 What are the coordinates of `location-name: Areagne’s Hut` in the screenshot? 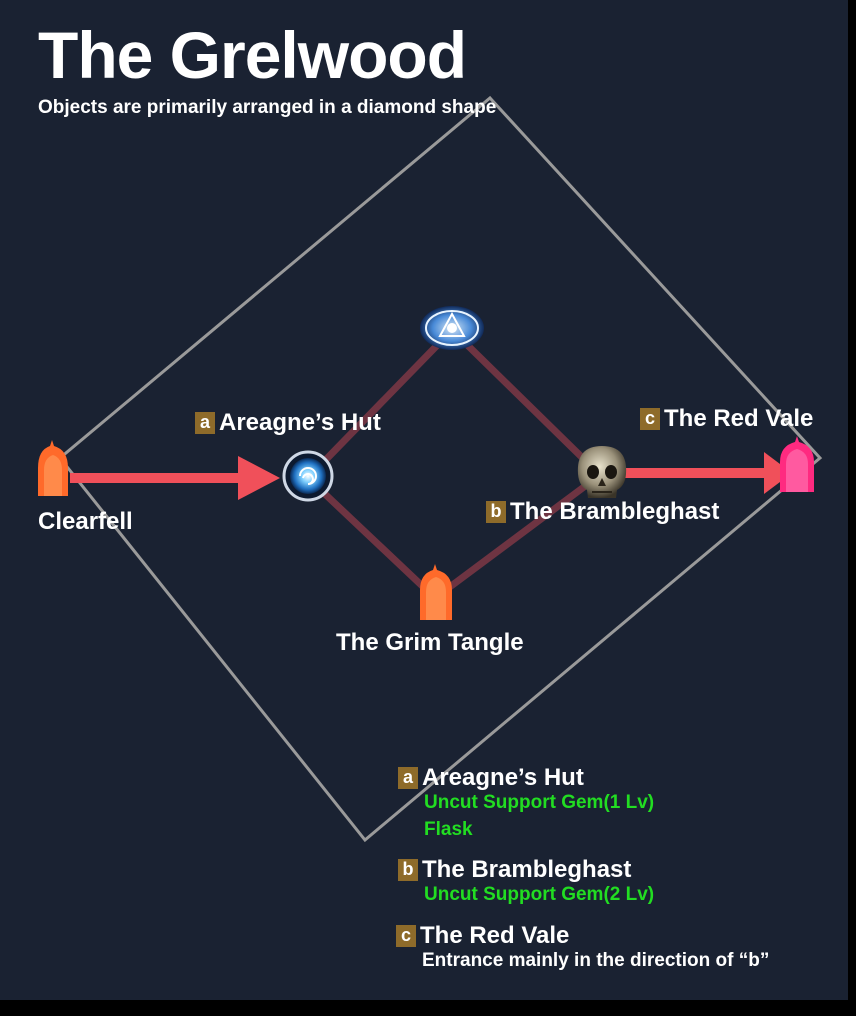 It's located at (300, 422).